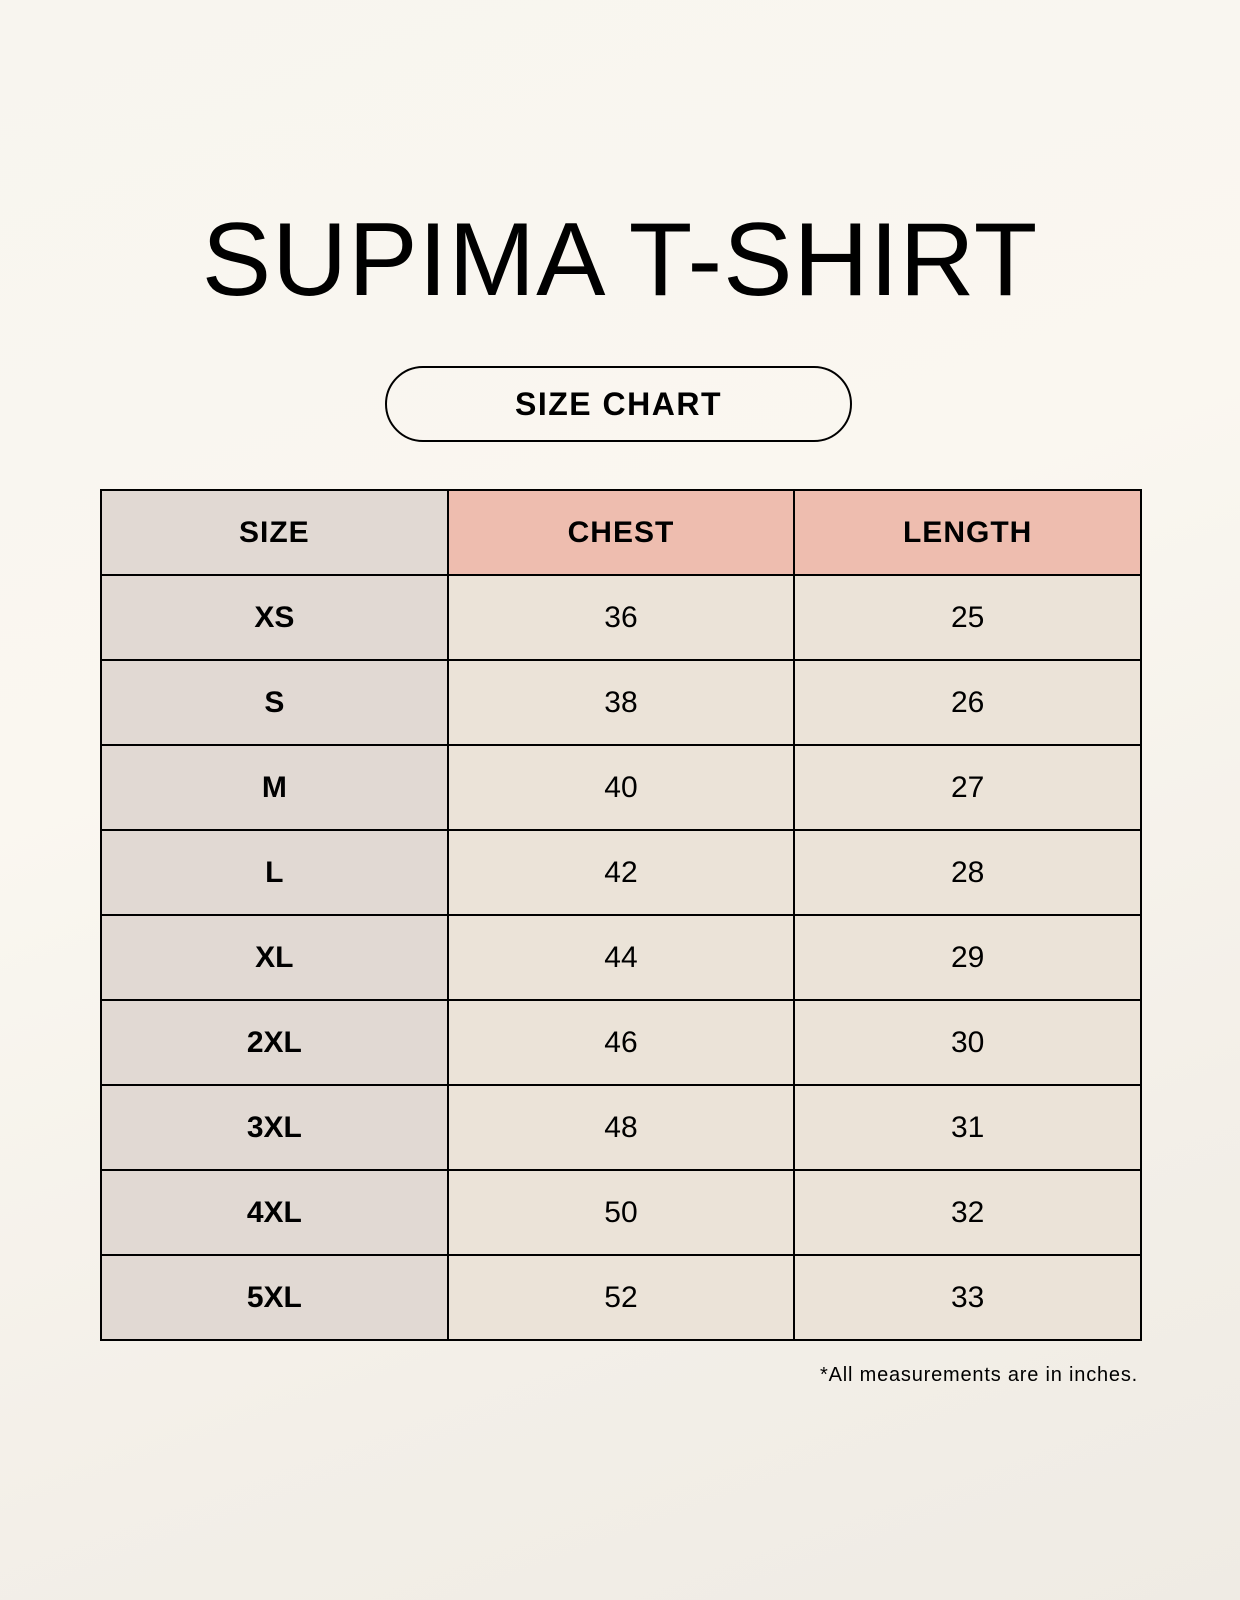  Describe the element at coordinates (274, 1042) in the screenshot. I see `cell-size: 2XL` at that location.